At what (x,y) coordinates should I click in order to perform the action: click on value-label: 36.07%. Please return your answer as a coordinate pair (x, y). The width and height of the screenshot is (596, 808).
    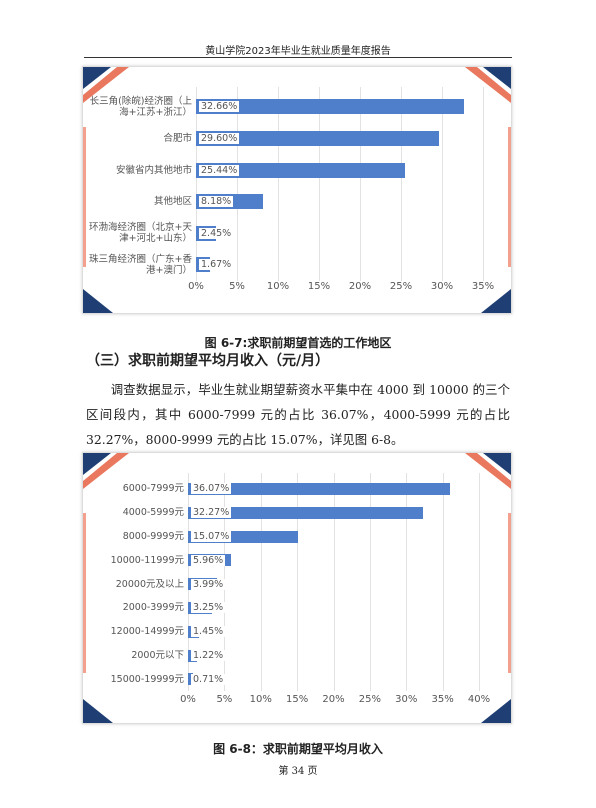
    Looking at the image, I should click on (211, 489).